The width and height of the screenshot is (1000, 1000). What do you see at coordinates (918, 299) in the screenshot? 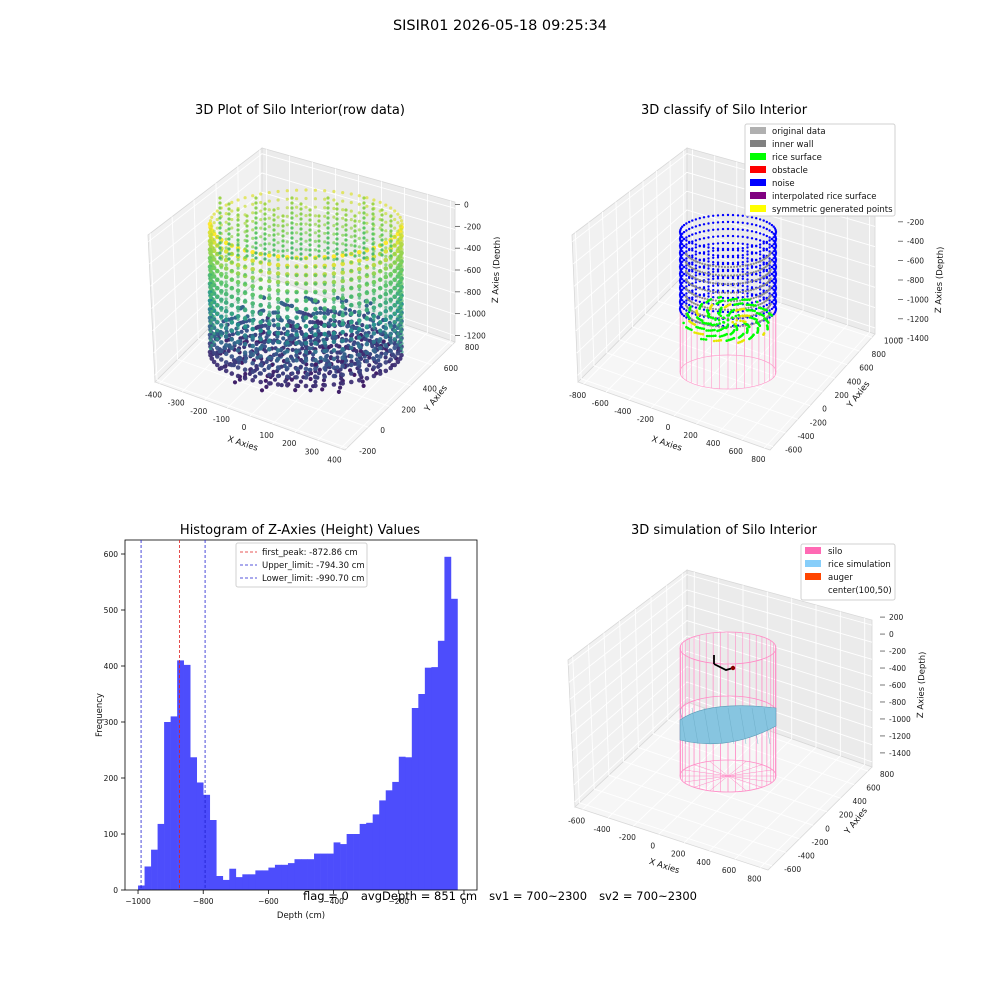
I see `z-tick-label: -1000` at bounding box center [918, 299].